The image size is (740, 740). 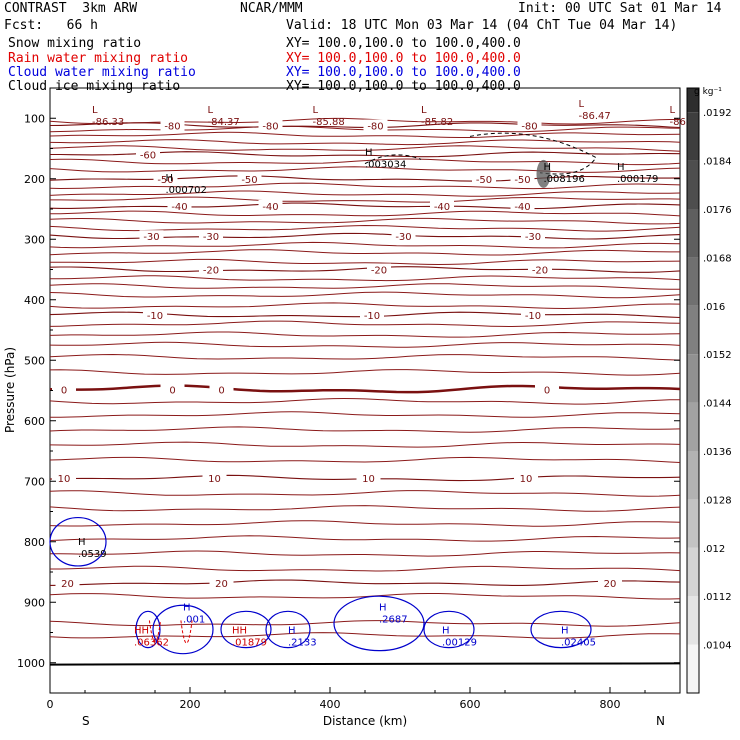 I want to click on x-axis-label: Distance (km), so click(x=365, y=721).